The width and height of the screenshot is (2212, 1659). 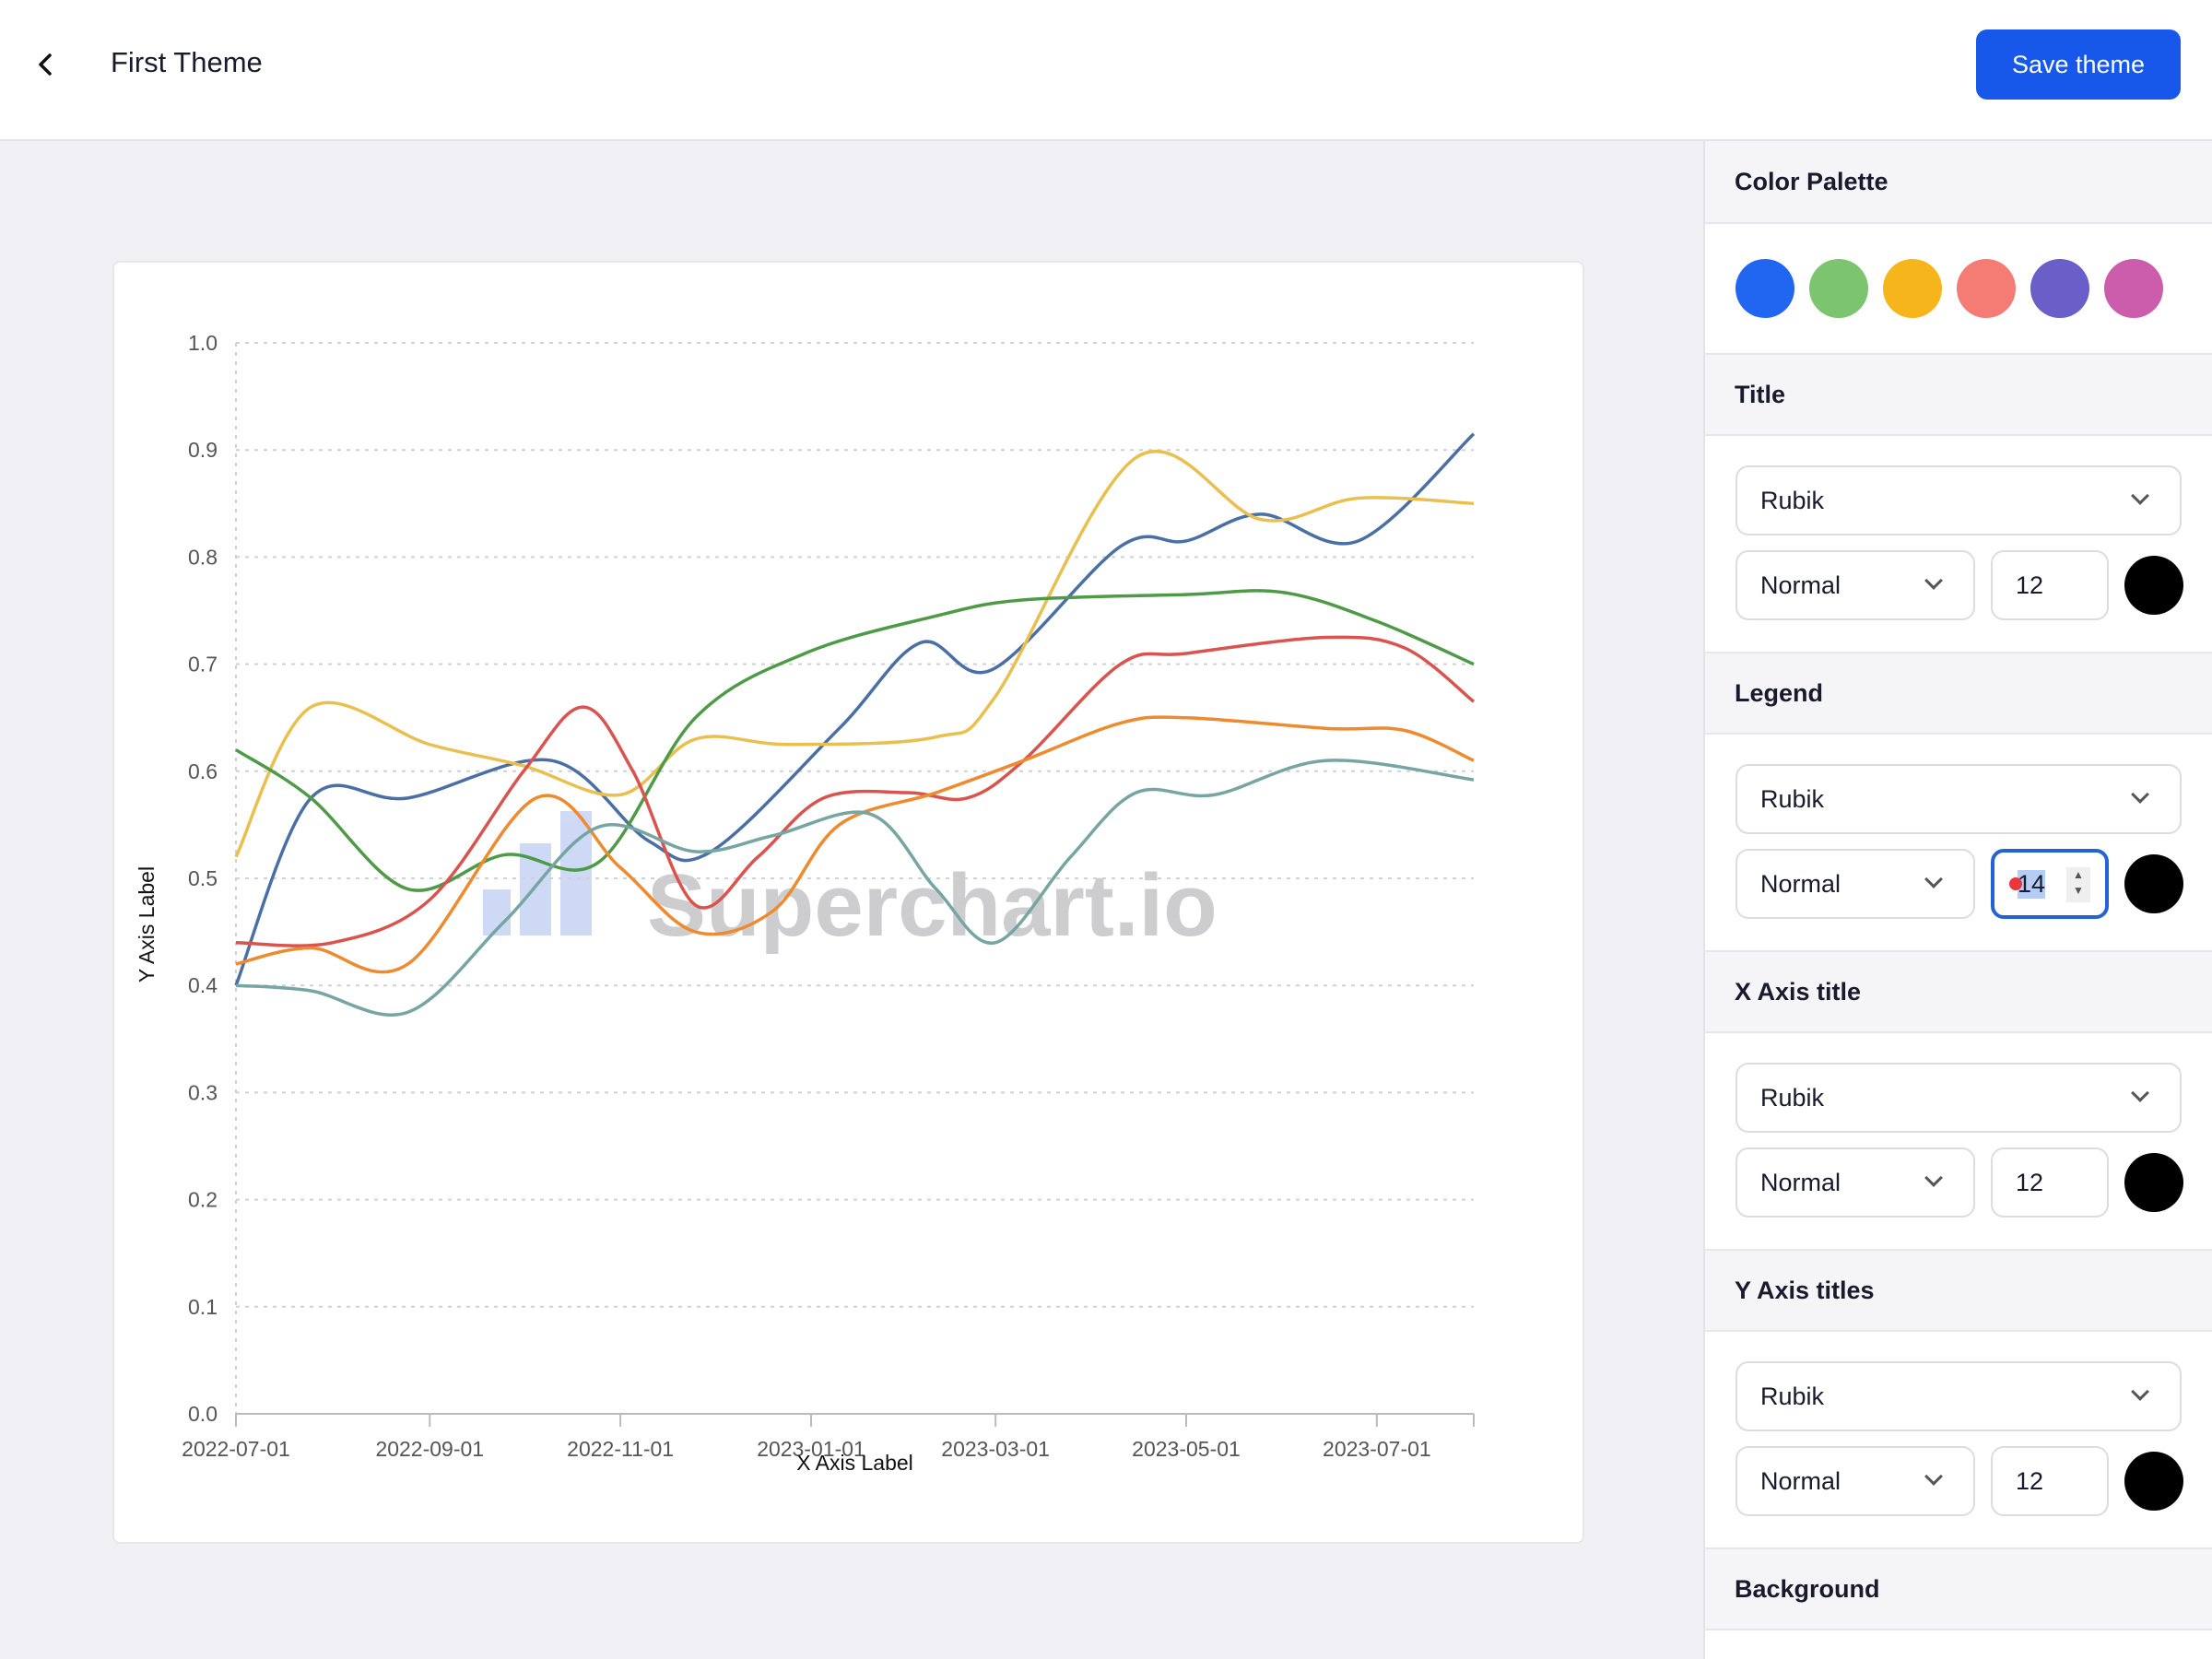 What do you see at coordinates (46, 64) in the screenshot?
I see `chevron-left-icon` at bounding box center [46, 64].